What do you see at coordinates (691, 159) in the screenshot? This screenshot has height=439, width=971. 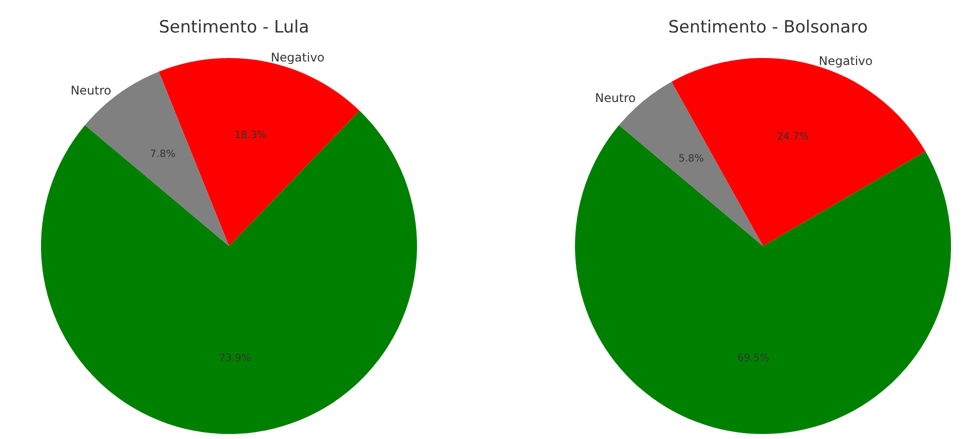 I see `data-label: 5.8%` at bounding box center [691, 159].